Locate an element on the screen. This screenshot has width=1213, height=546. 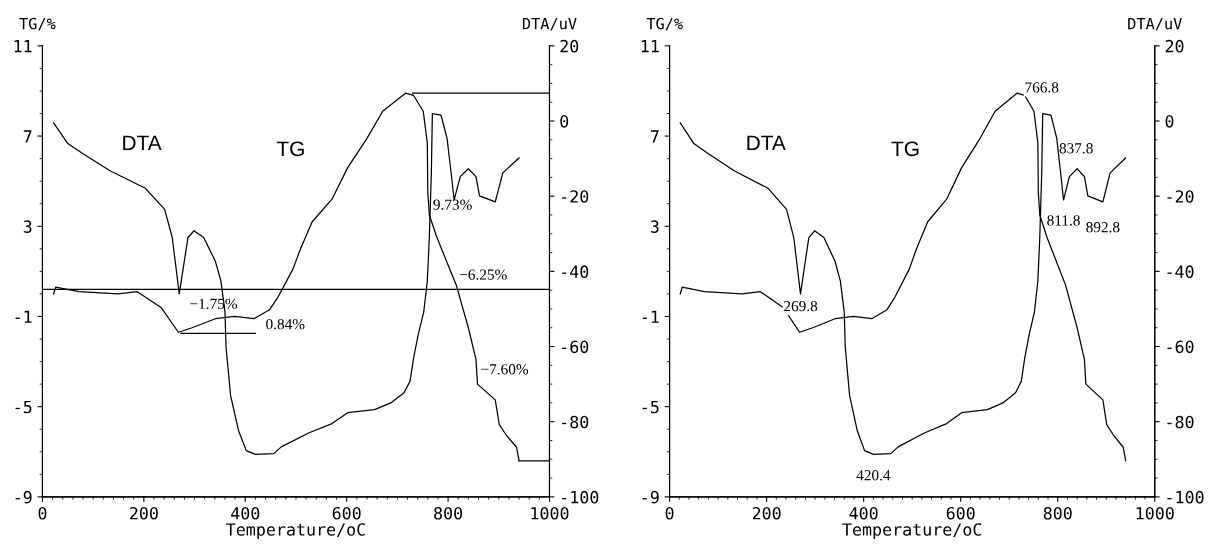
annotation: 837.8 is located at coordinates (1076, 148).